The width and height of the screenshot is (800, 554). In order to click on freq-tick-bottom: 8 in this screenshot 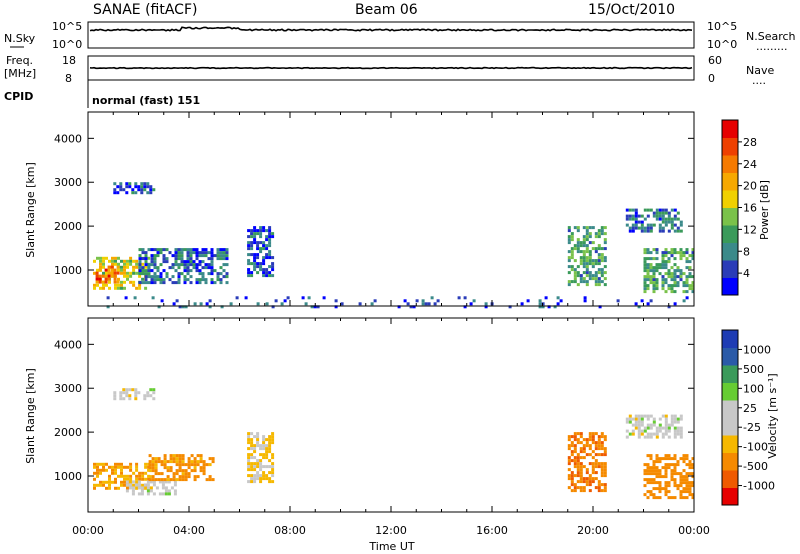, I will do `click(68, 78)`.